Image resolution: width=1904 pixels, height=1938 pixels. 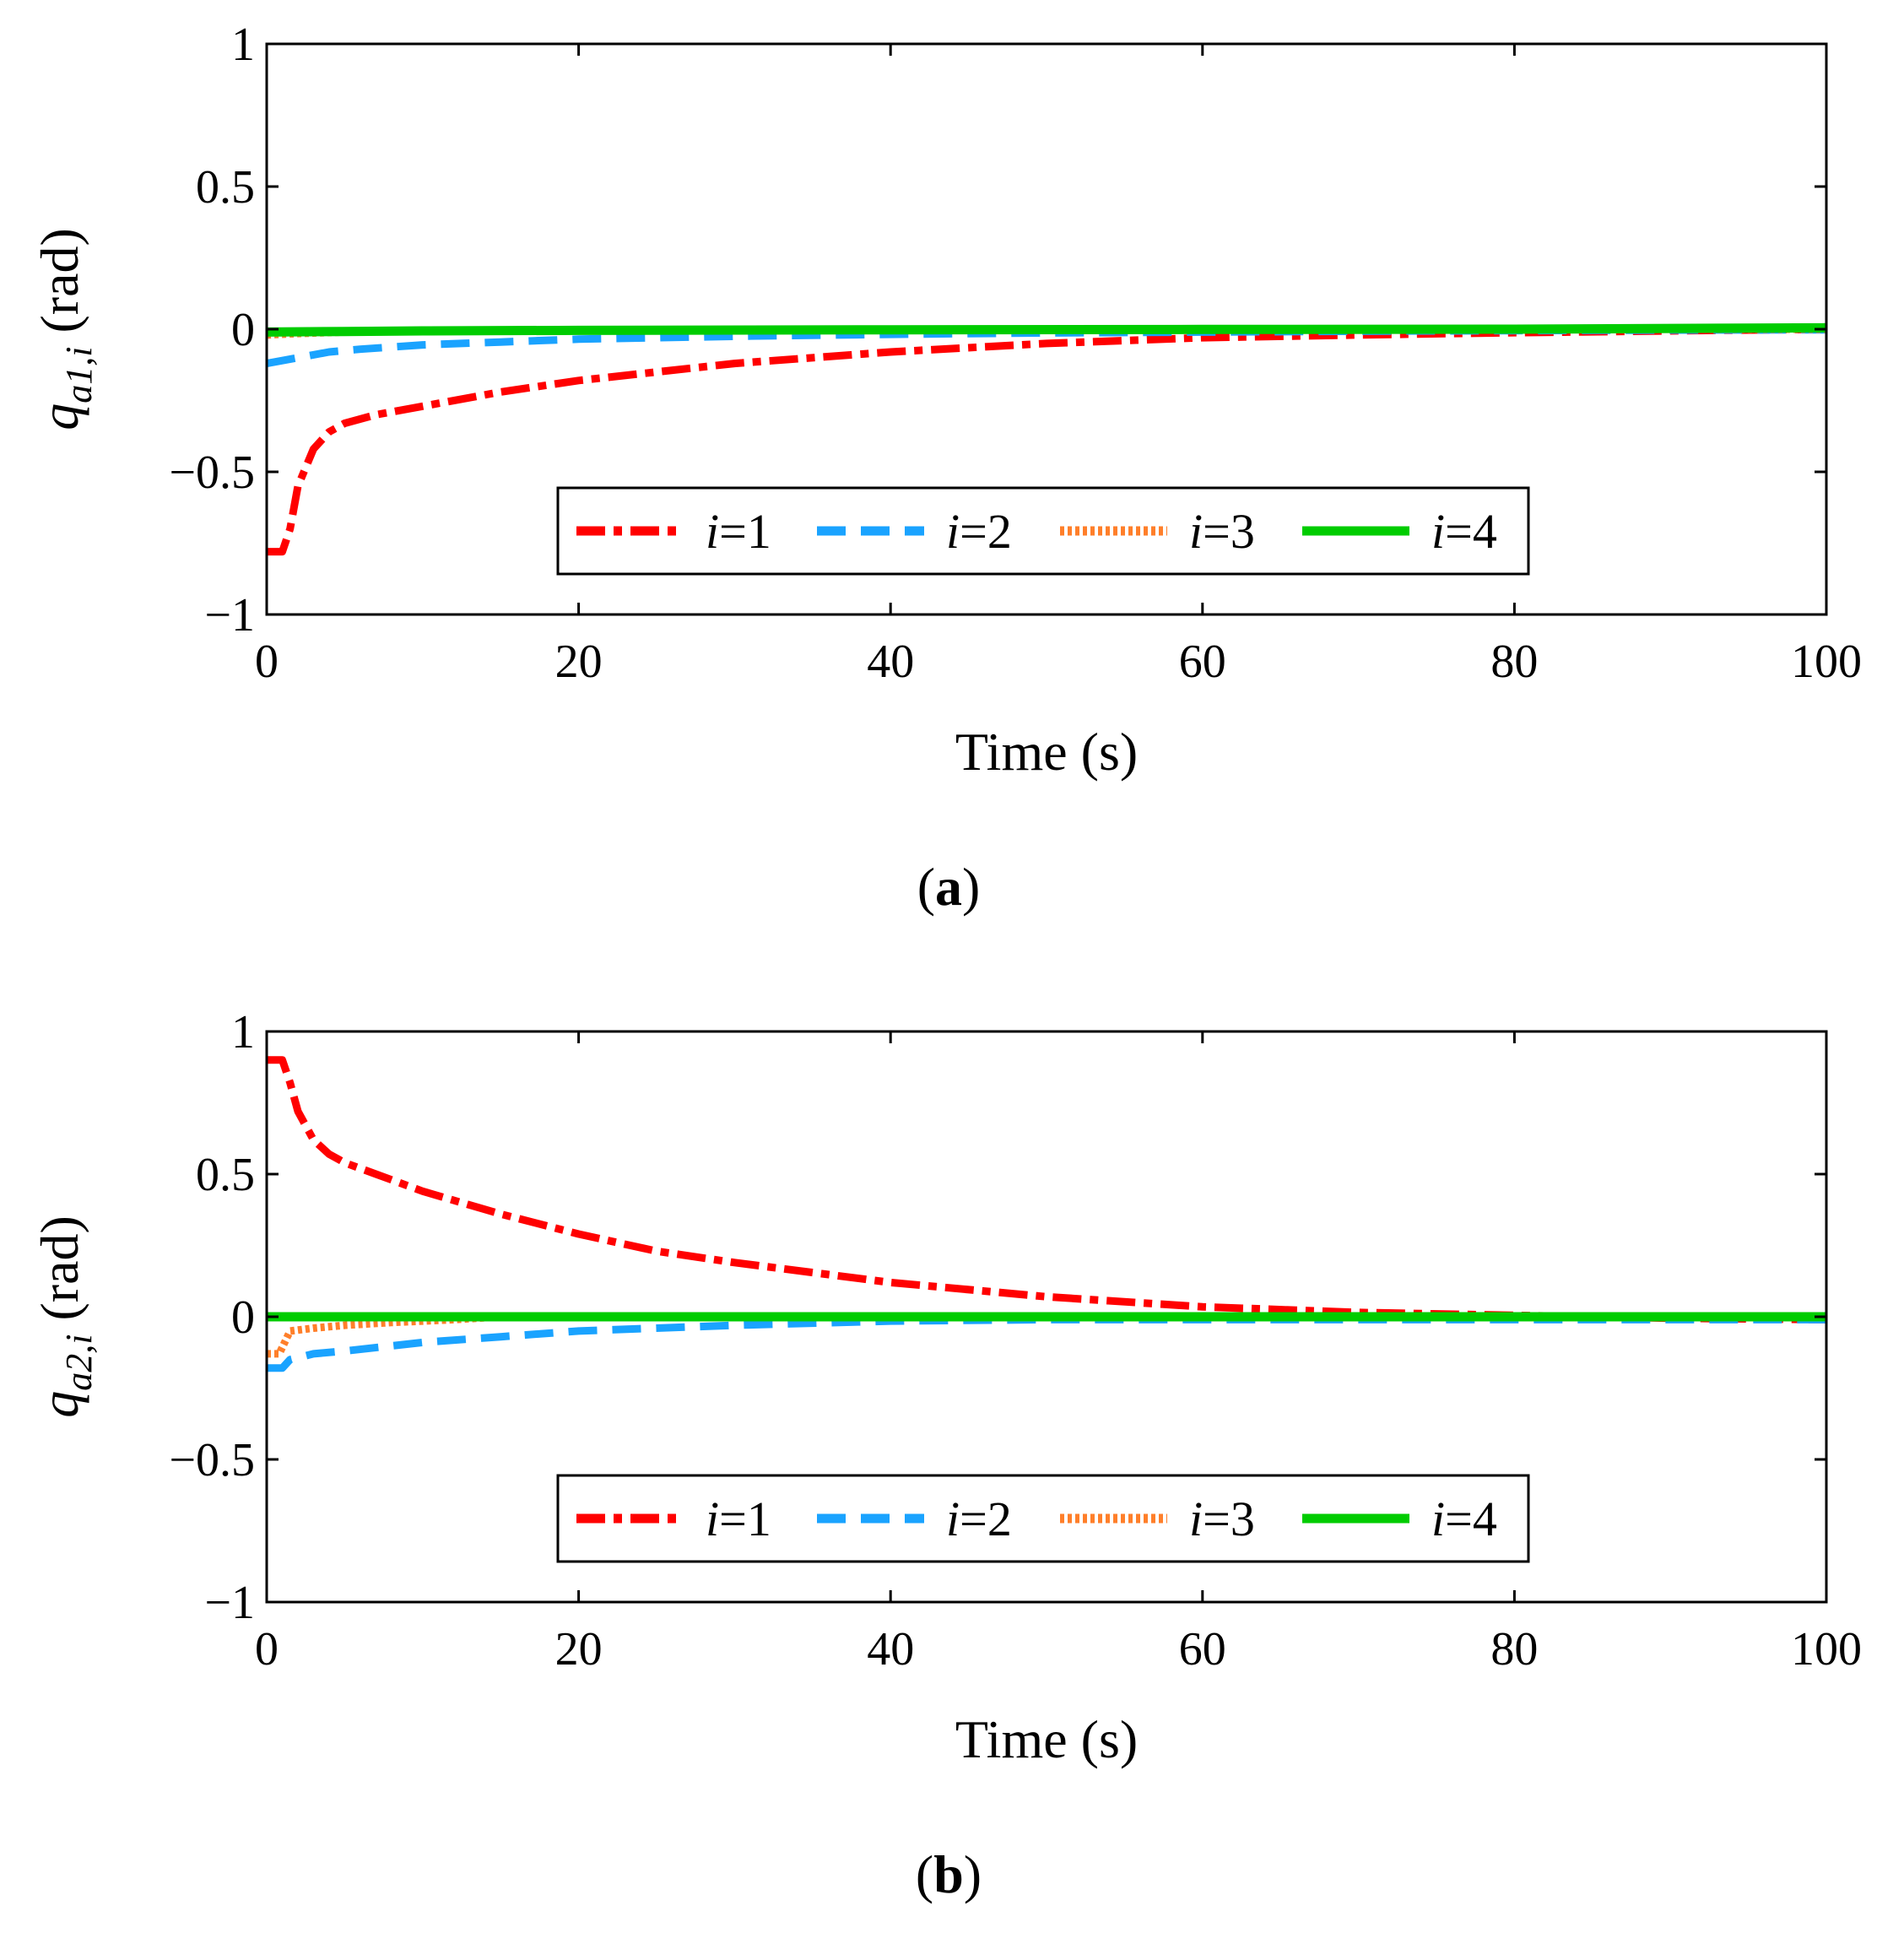 What do you see at coordinates (59, 1404) in the screenshot?
I see `panel-b-ylabel-base: q` at bounding box center [59, 1404].